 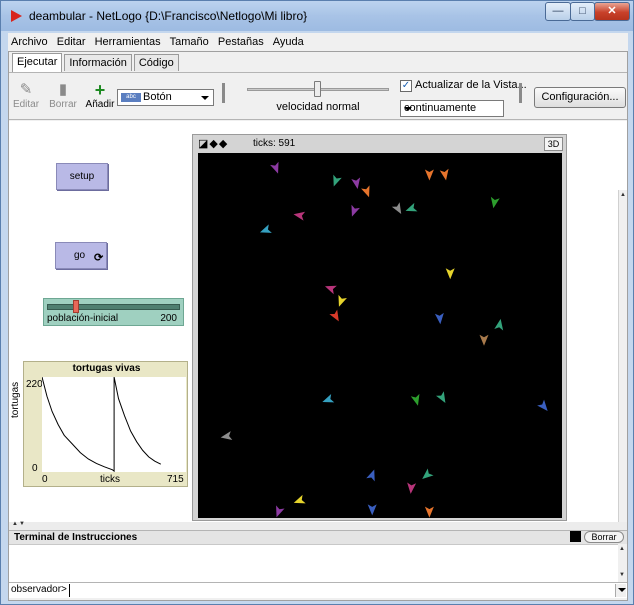 What do you see at coordinates (63, 104) in the screenshot?
I see `delete-label: Borrar` at bounding box center [63, 104].